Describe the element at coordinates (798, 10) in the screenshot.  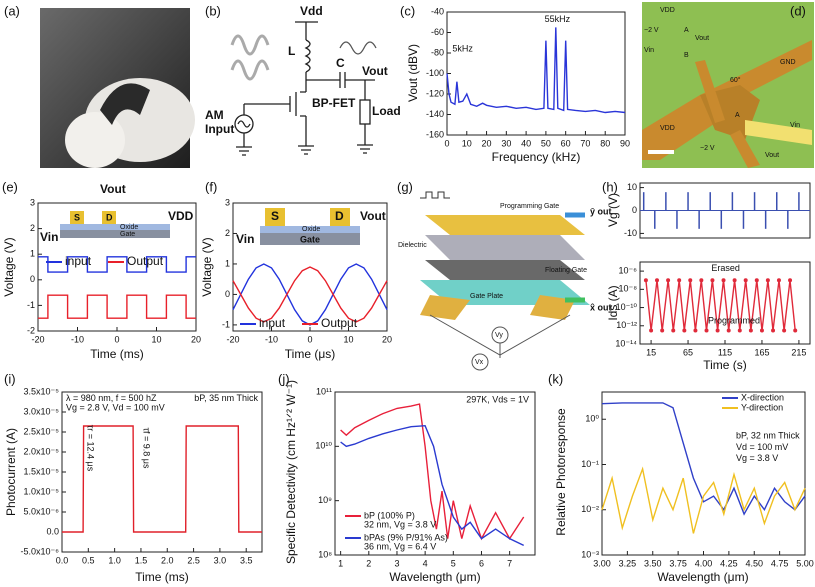
I see `panel-label: (d)` at that location.